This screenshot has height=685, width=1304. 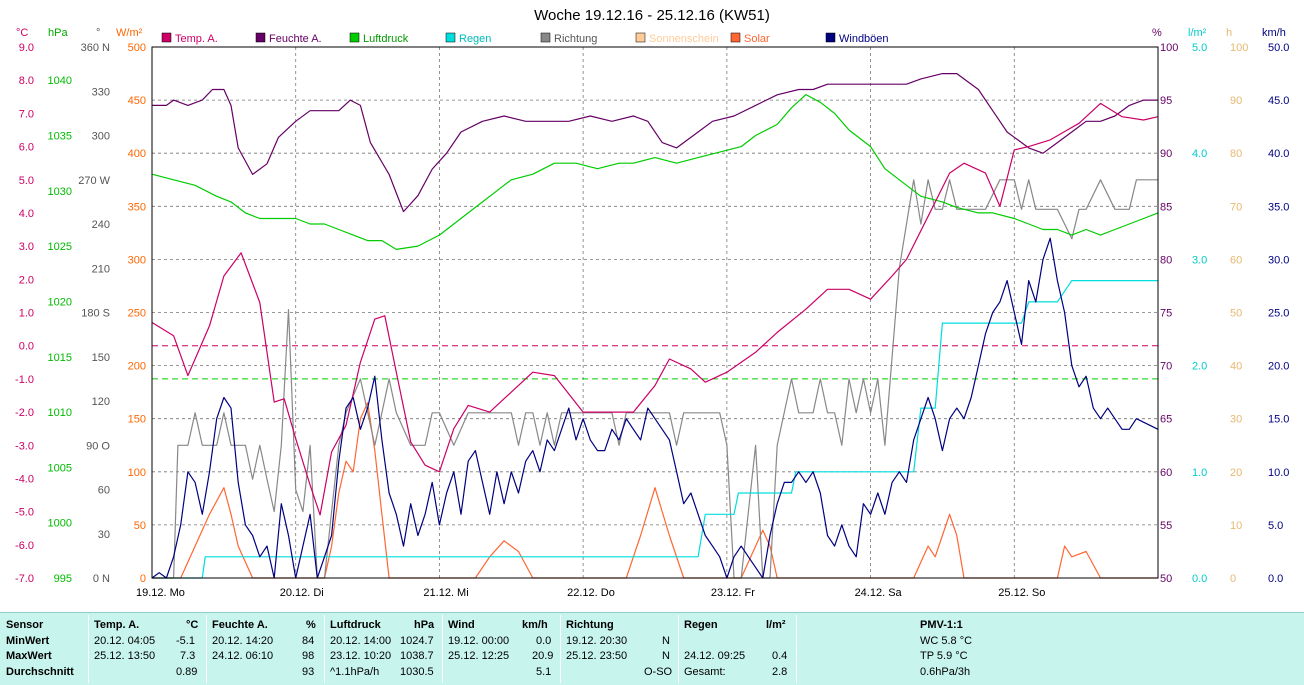 What do you see at coordinates (946, 641) in the screenshot?
I see `pmv-line-1: WC 5.8 °C` at bounding box center [946, 641].